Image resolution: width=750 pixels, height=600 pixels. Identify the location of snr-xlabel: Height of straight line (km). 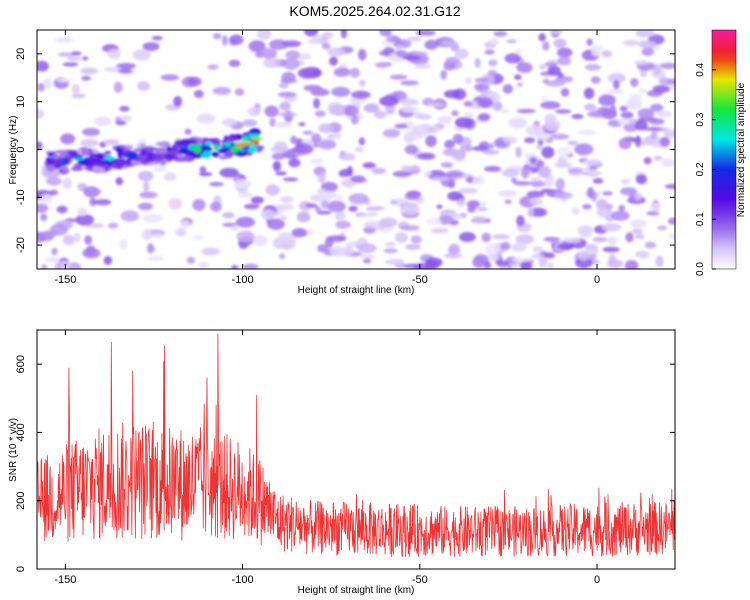
(356, 590).